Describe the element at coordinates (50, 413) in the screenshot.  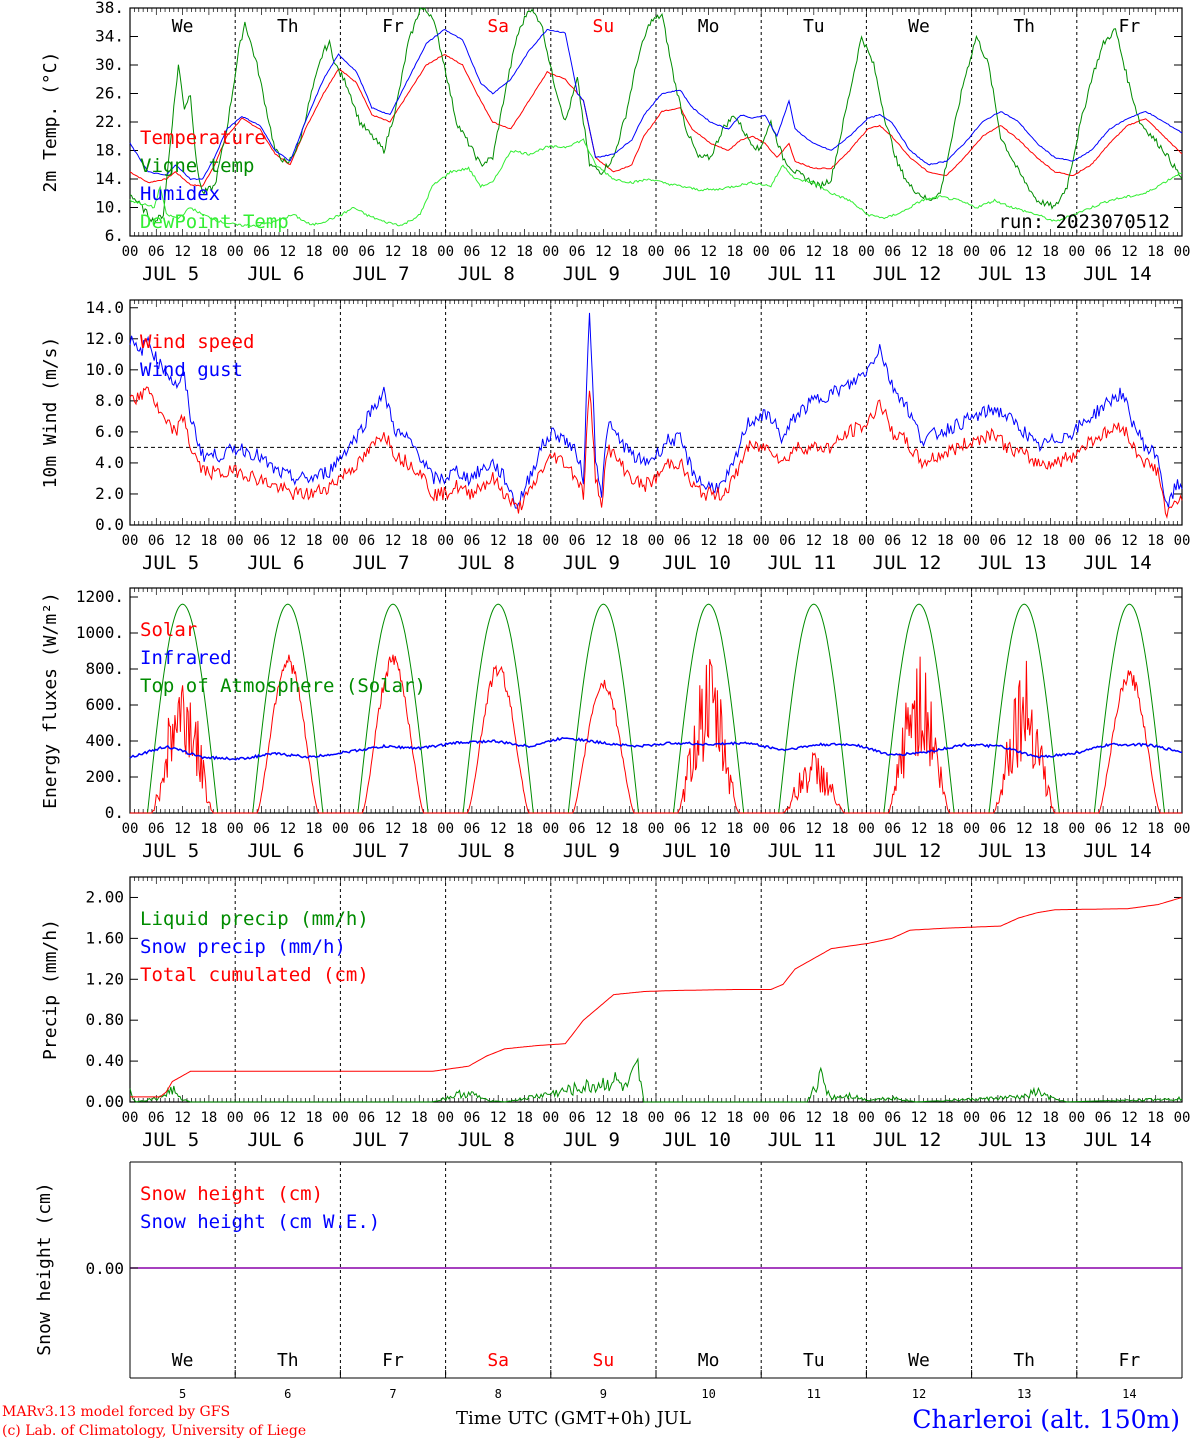
I see `y-axis-label: 10m Wind (m/s)` at that location.